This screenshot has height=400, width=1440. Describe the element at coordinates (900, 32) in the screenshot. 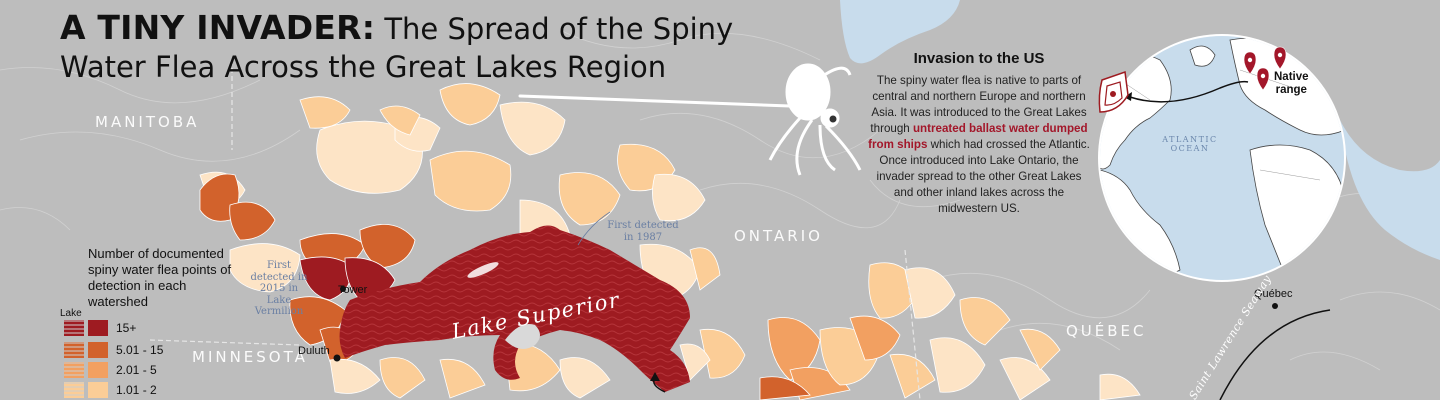

I see `northern-water` at that location.